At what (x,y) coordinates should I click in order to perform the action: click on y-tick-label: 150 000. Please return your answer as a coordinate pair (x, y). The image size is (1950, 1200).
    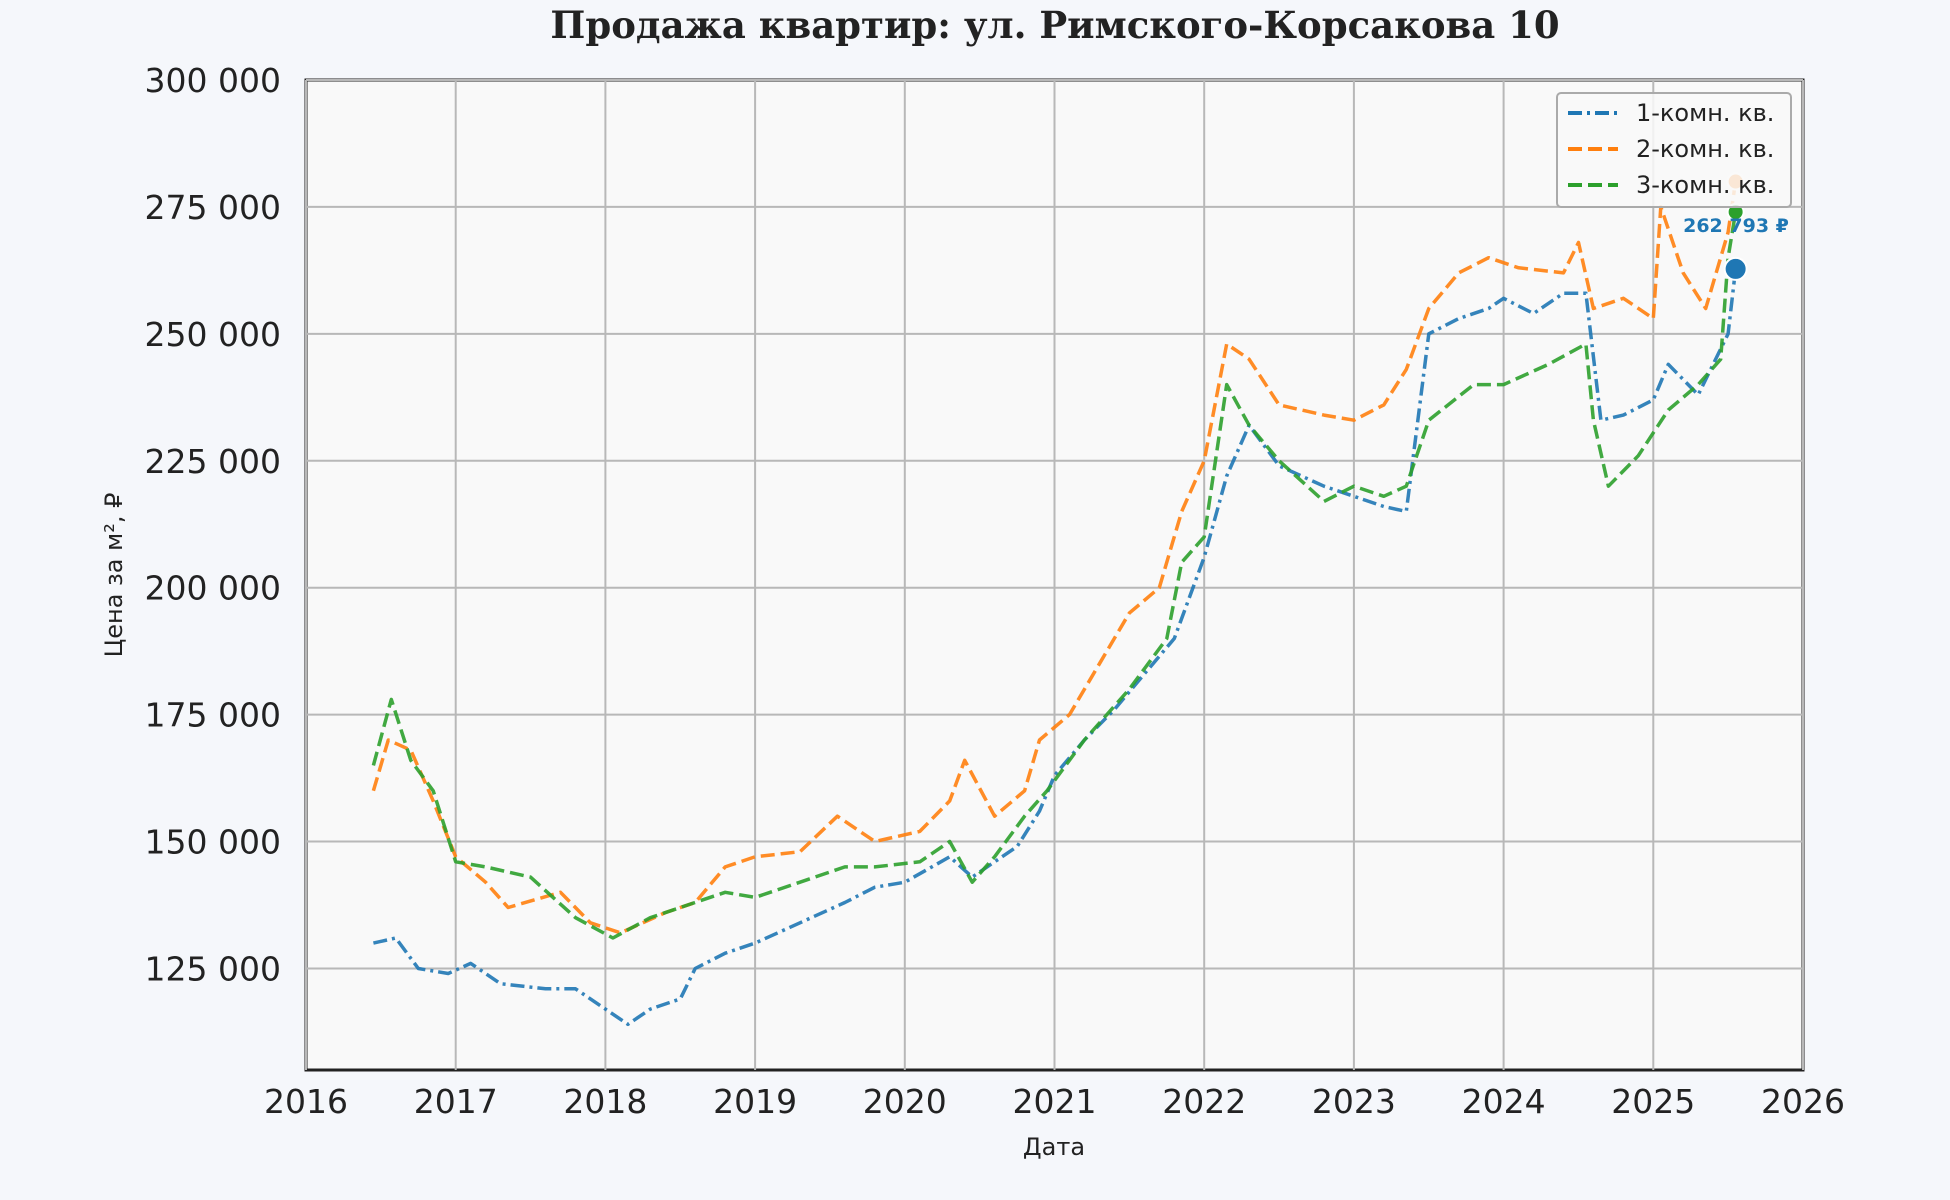
    Looking at the image, I should click on (213, 842).